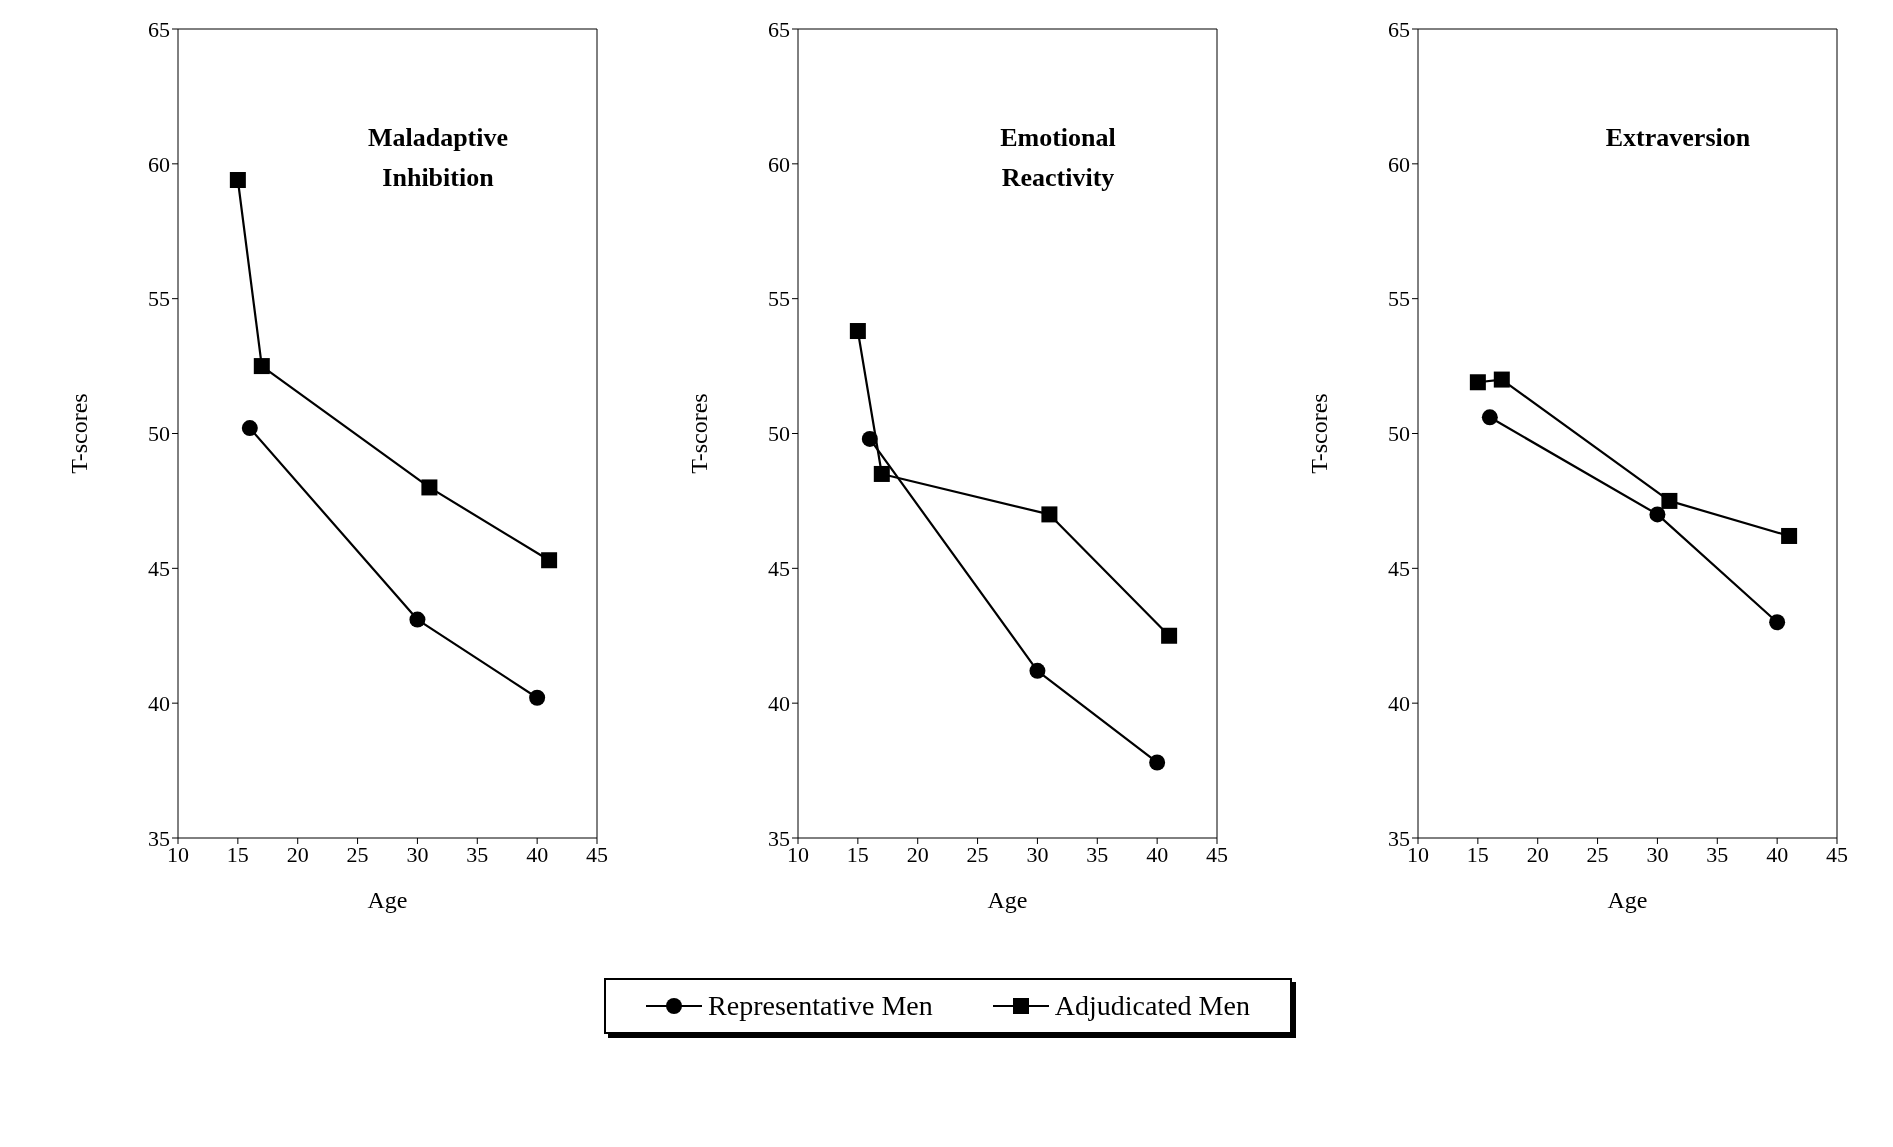 The width and height of the screenshot is (1893, 1147). What do you see at coordinates (1152, 1006) in the screenshot?
I see `legend-label: Adjudicated Men` at bounding box center [1152, 1006].